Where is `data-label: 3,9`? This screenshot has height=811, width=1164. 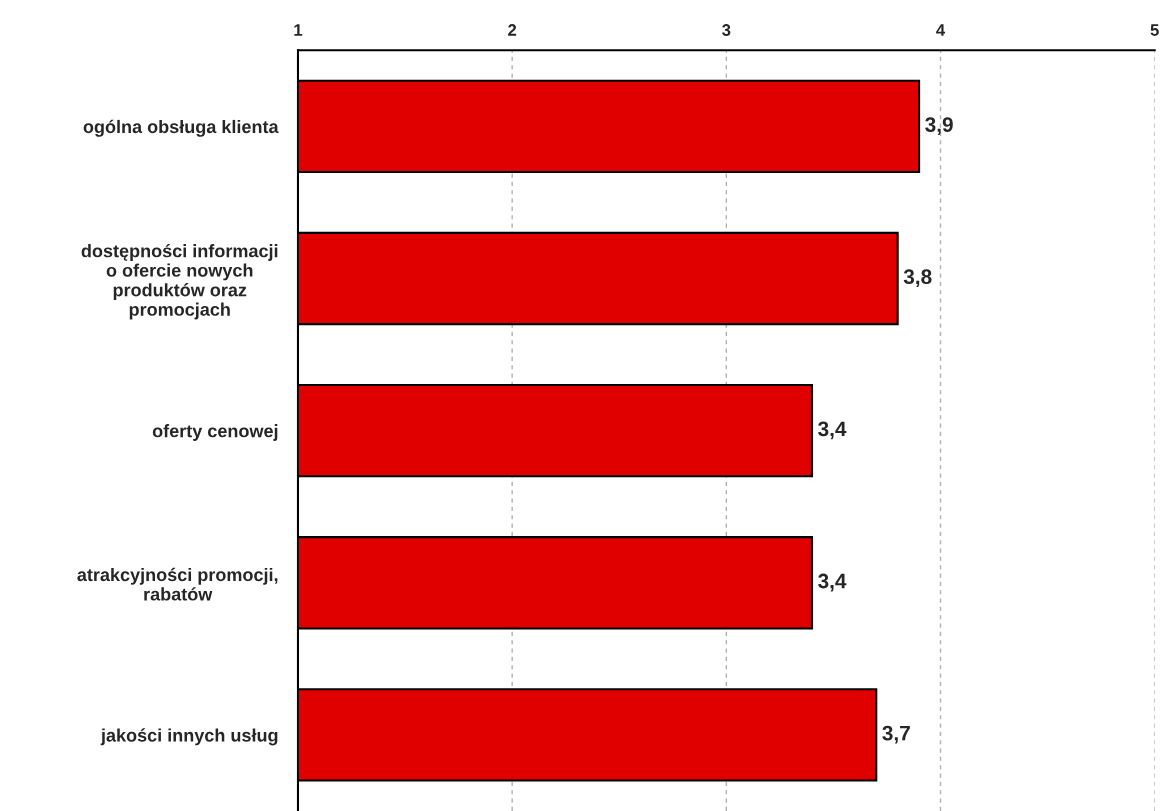 data-label: 3,9 is located at coordinates (939, 126).